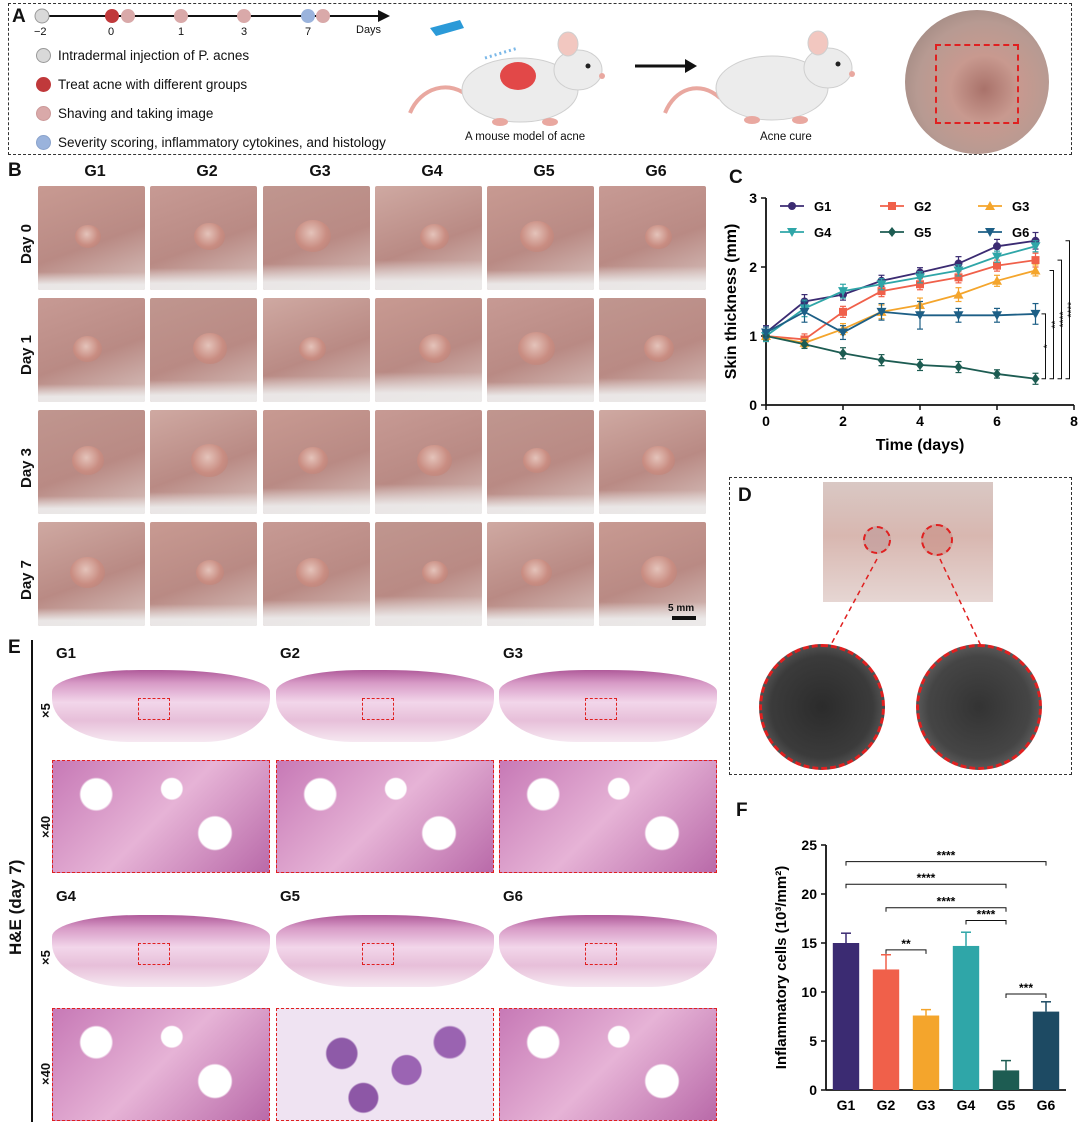 The width and height of the screenshot is (1080, 1129). I want to click on y-tick-label: 20, so click(809, 894).